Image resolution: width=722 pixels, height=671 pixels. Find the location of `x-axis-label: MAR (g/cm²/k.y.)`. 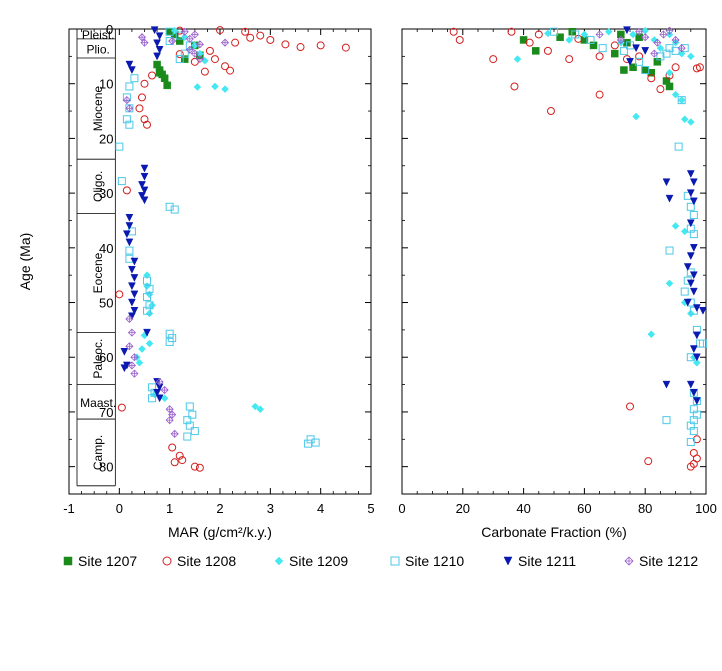

x-axis-label: MAR (g/cm²/k.y.) is located at coordinates (220, 532).